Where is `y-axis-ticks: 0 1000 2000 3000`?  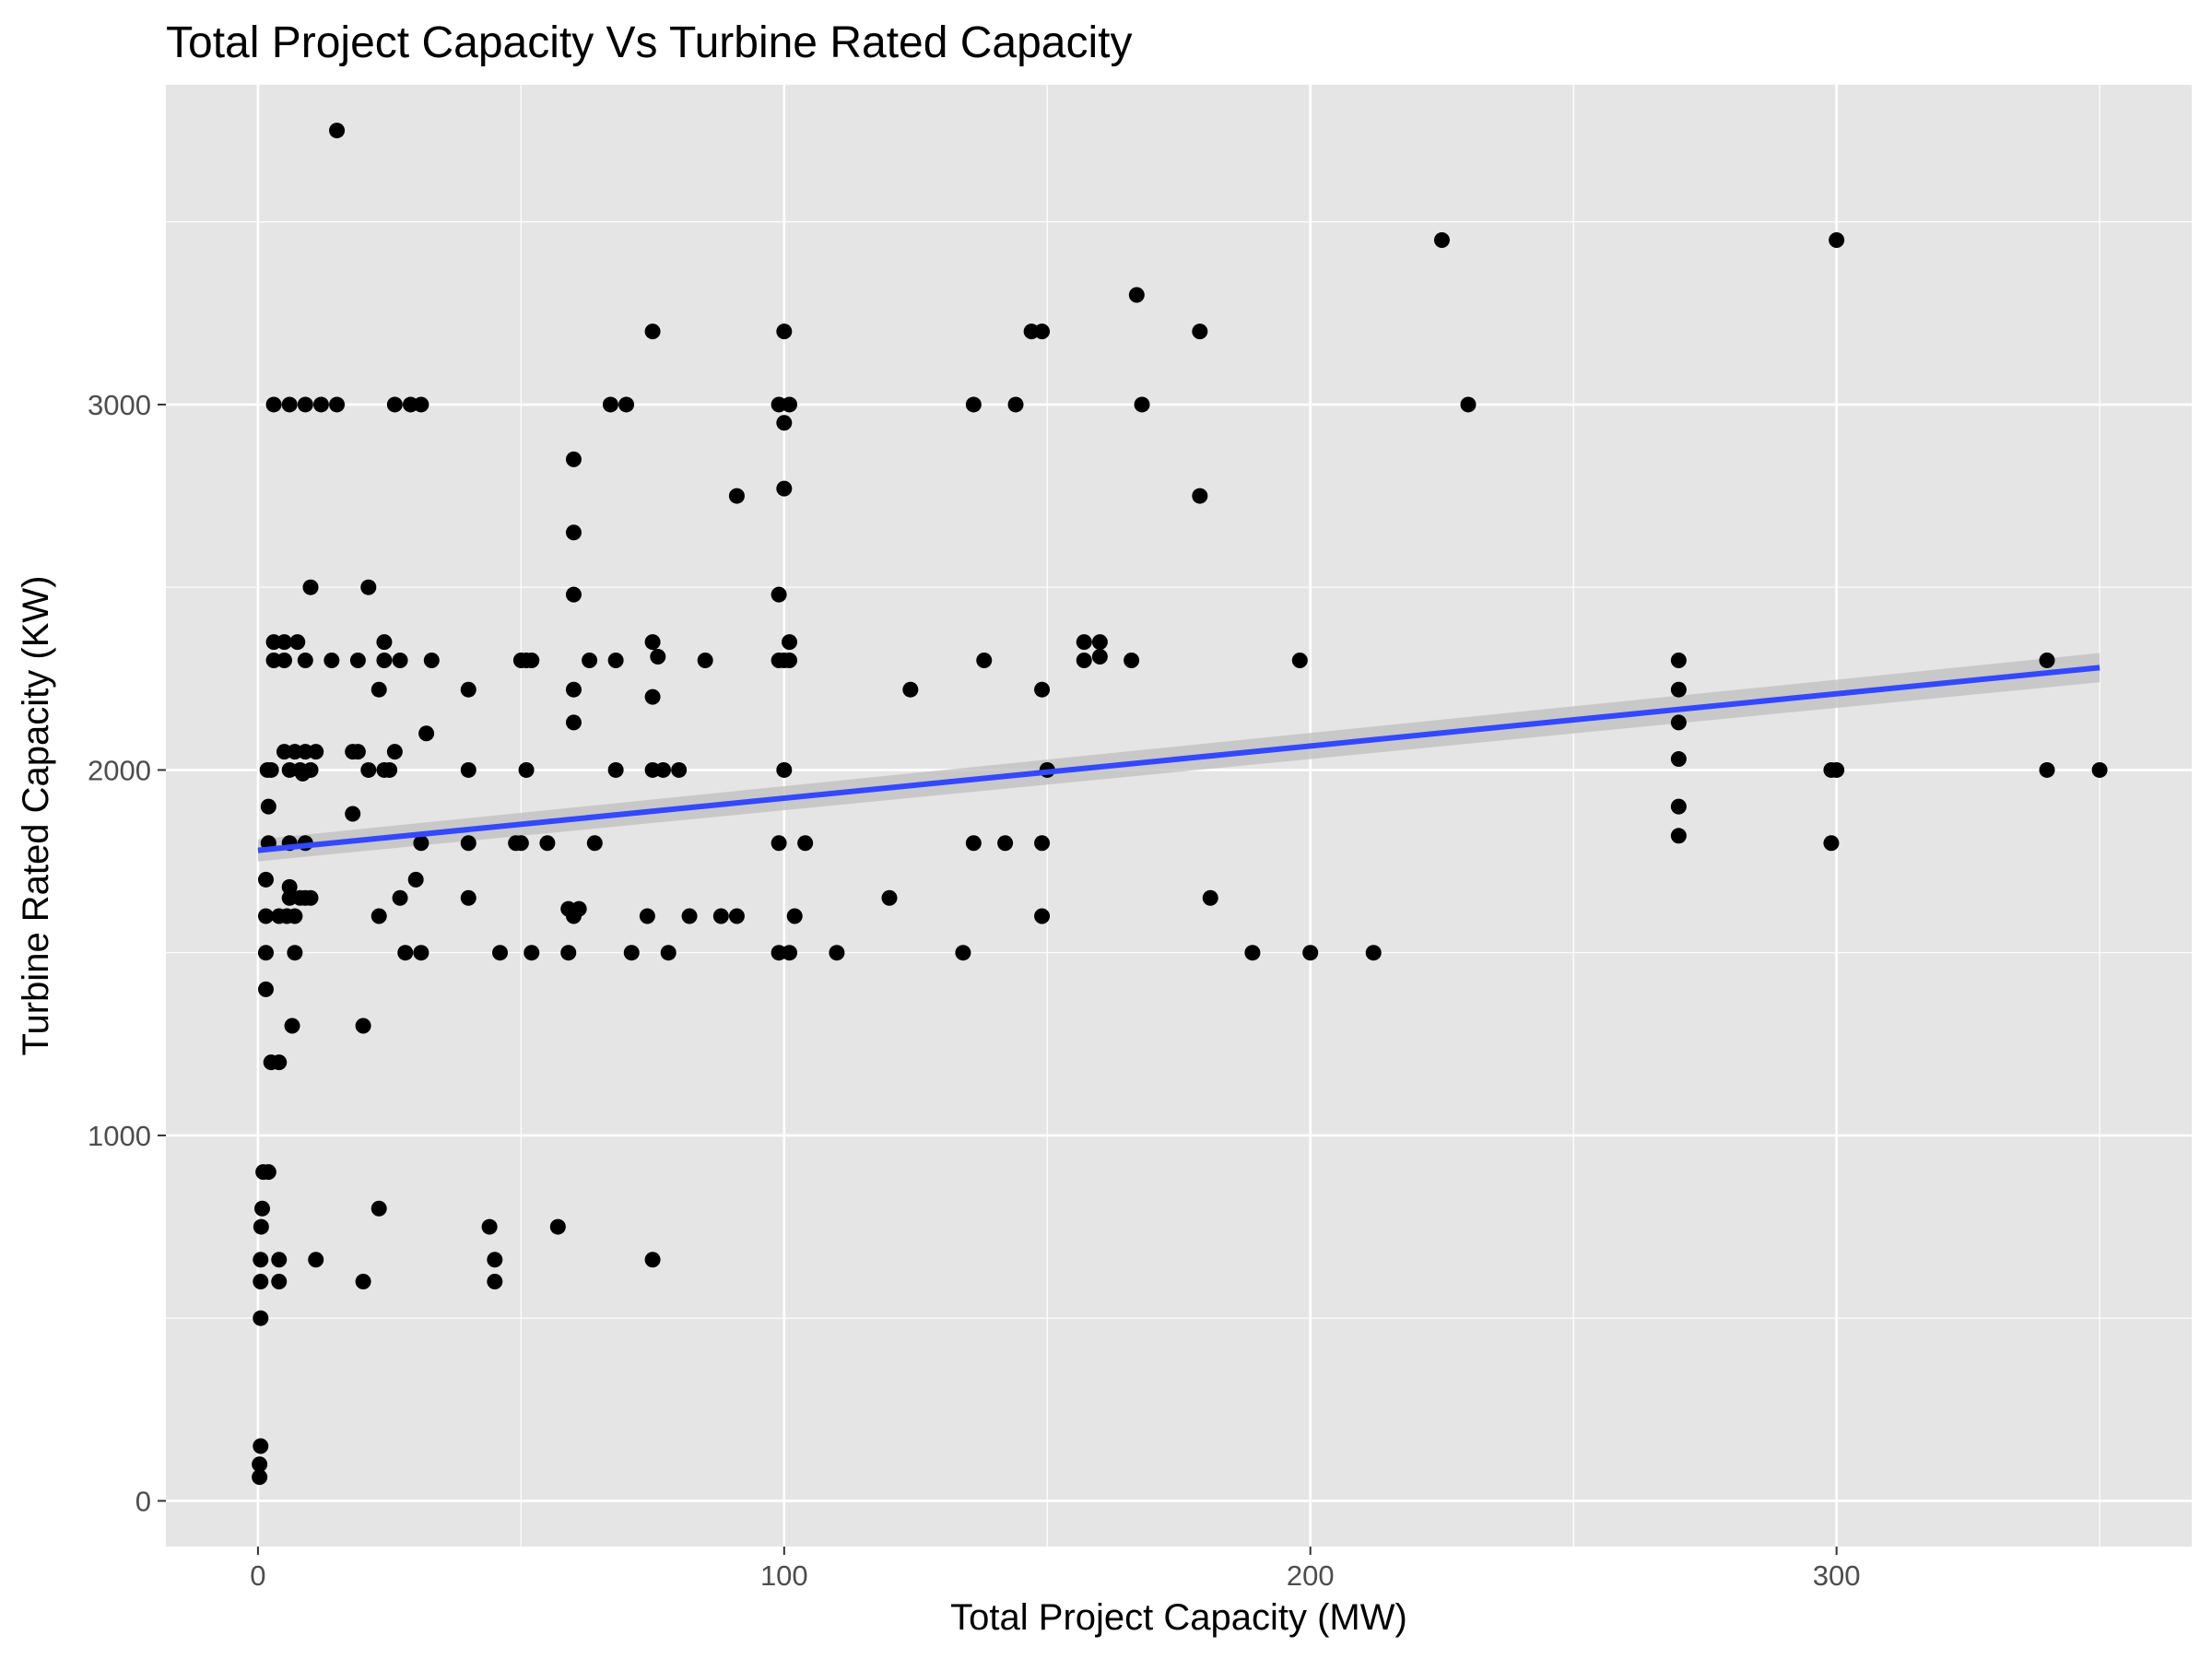 y-axis-ticks: 0 1000 2000 3000 is located at coordinates (127, 953).